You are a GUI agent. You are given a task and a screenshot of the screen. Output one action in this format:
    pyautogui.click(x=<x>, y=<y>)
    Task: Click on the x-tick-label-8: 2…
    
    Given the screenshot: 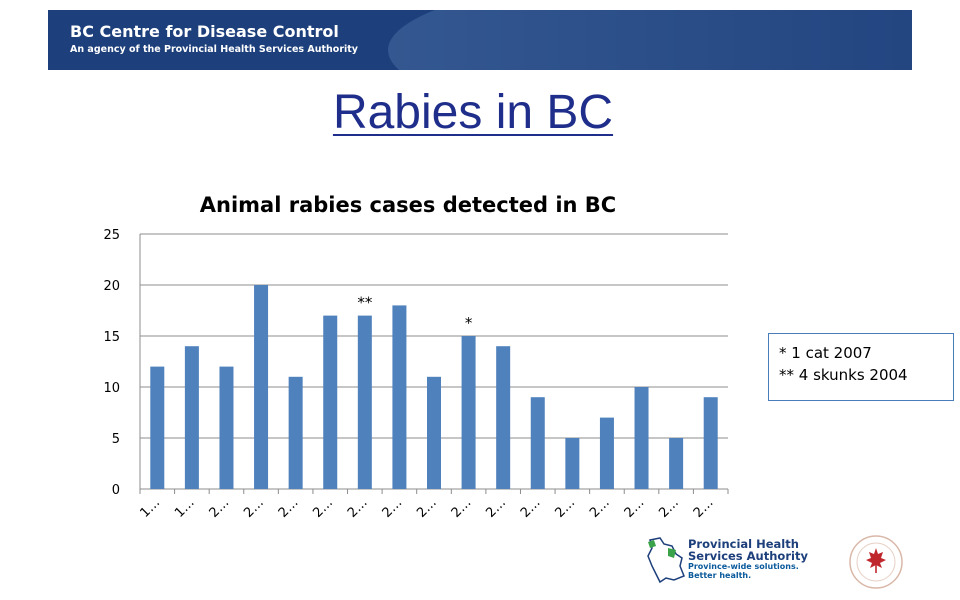 What is the action you would take?
    pyautogui.click(x=427, y=508)
    